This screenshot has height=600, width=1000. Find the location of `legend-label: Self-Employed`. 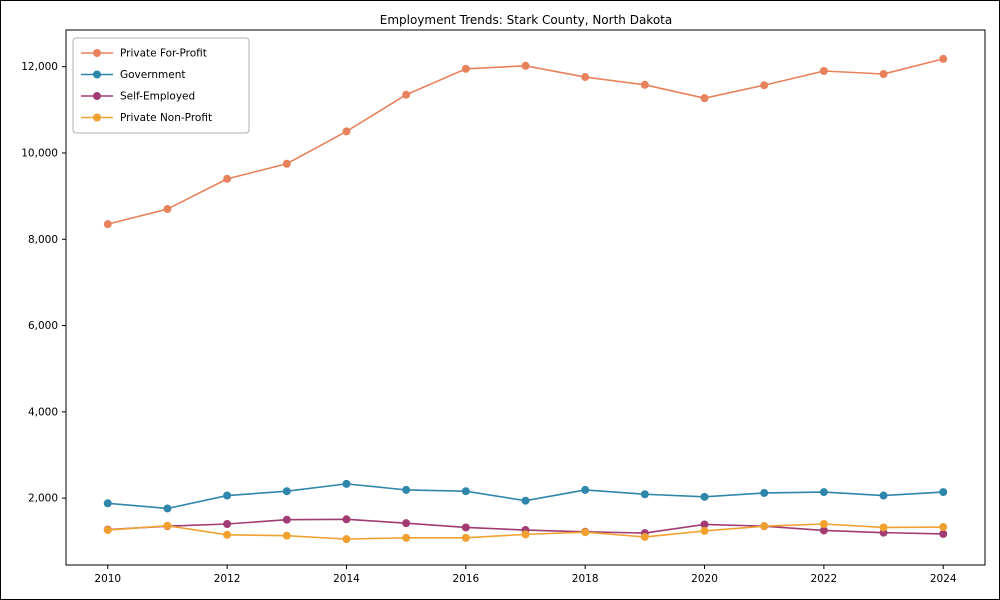

legend-label: Self-Employed is located at coordinates (157, 97).